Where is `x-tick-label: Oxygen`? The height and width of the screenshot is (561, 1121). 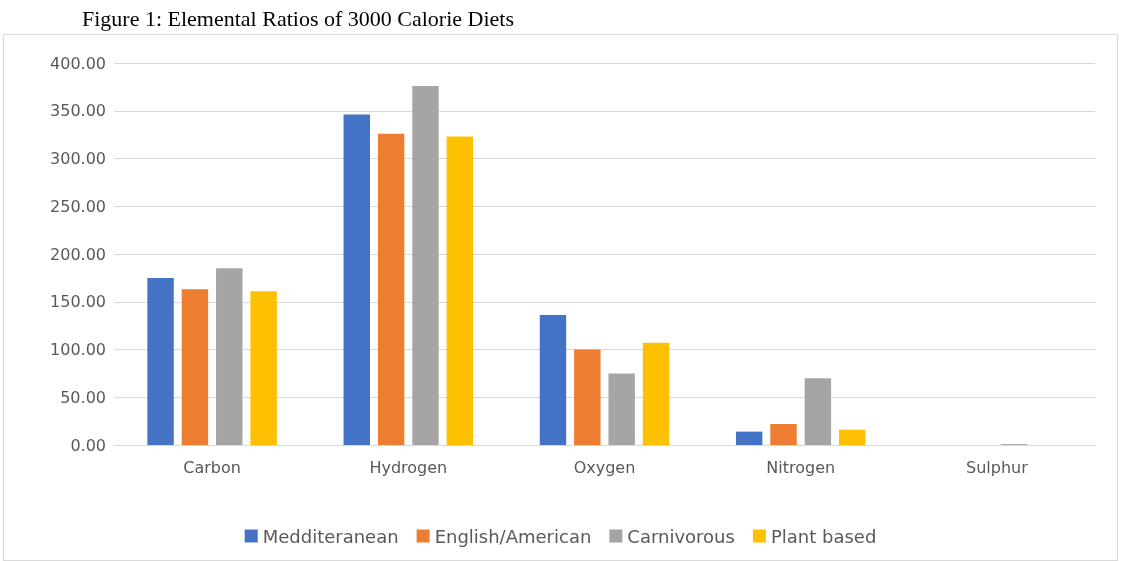
x-tick-label: Oxygen is located at coordinates (604, 467).